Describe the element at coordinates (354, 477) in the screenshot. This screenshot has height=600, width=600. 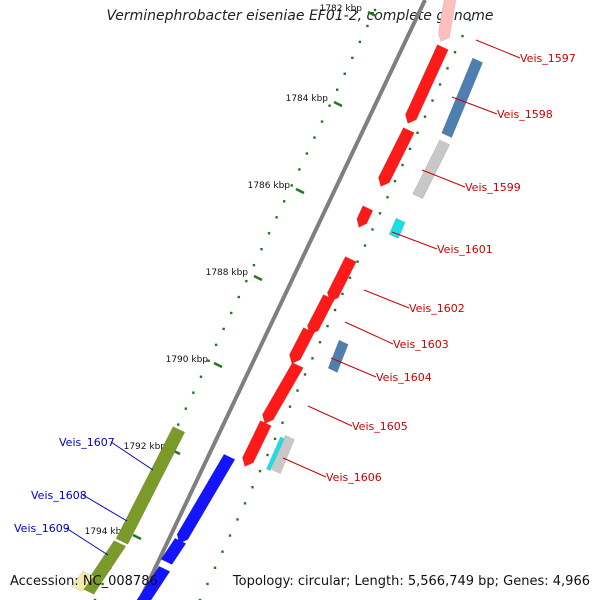
I see `gene-label: Veis_1606` at that location.